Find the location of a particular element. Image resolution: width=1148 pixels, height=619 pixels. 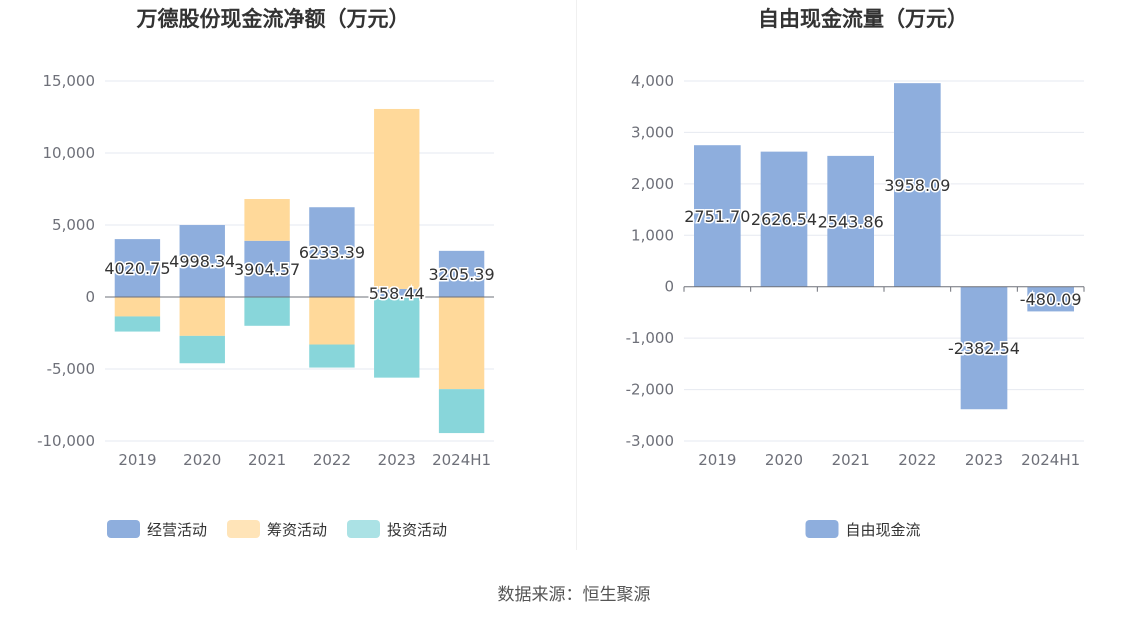

y-tick-label: 4,000 is located at coordinates (652, 81).